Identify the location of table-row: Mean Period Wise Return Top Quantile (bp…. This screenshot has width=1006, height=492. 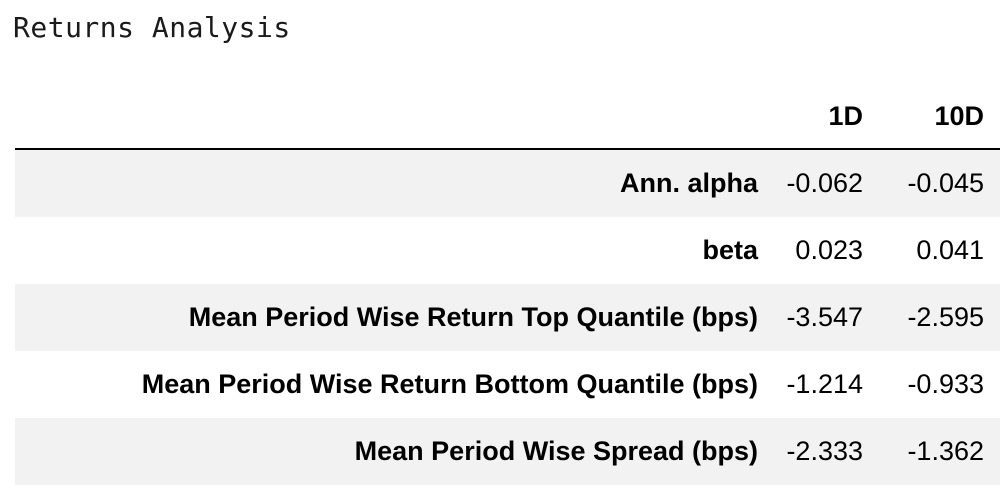
(507, 317).